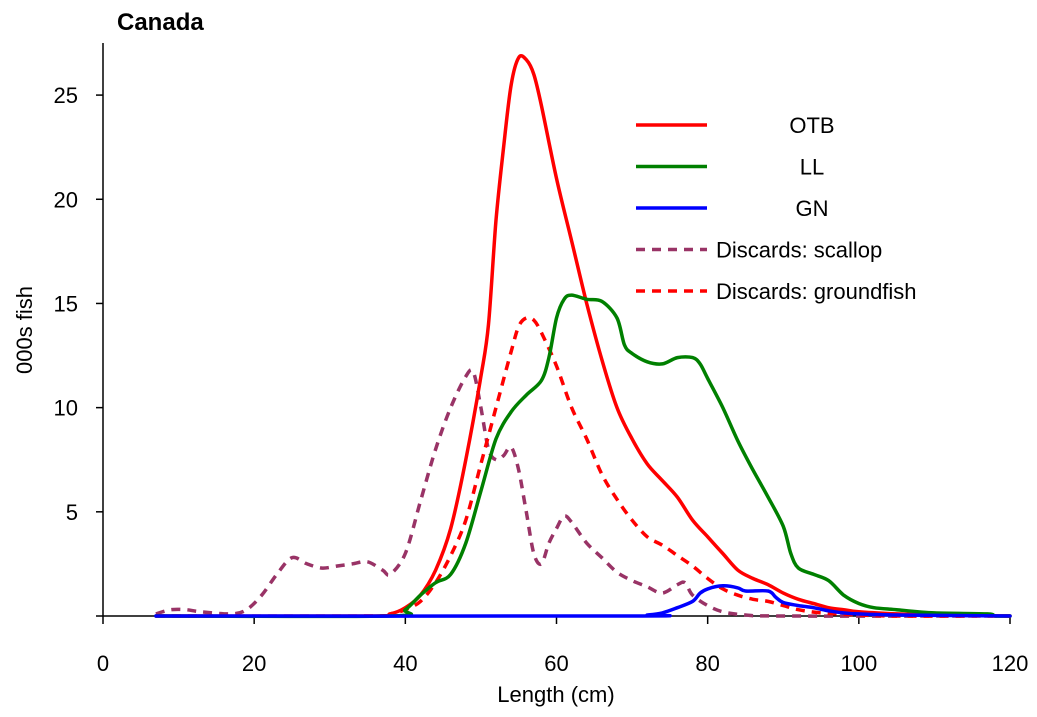 This screenshot has width=1037, height=717. Describe the element at coordinates (72, 512) in the screenshot. I see `y-tick-label: 5` at that location.